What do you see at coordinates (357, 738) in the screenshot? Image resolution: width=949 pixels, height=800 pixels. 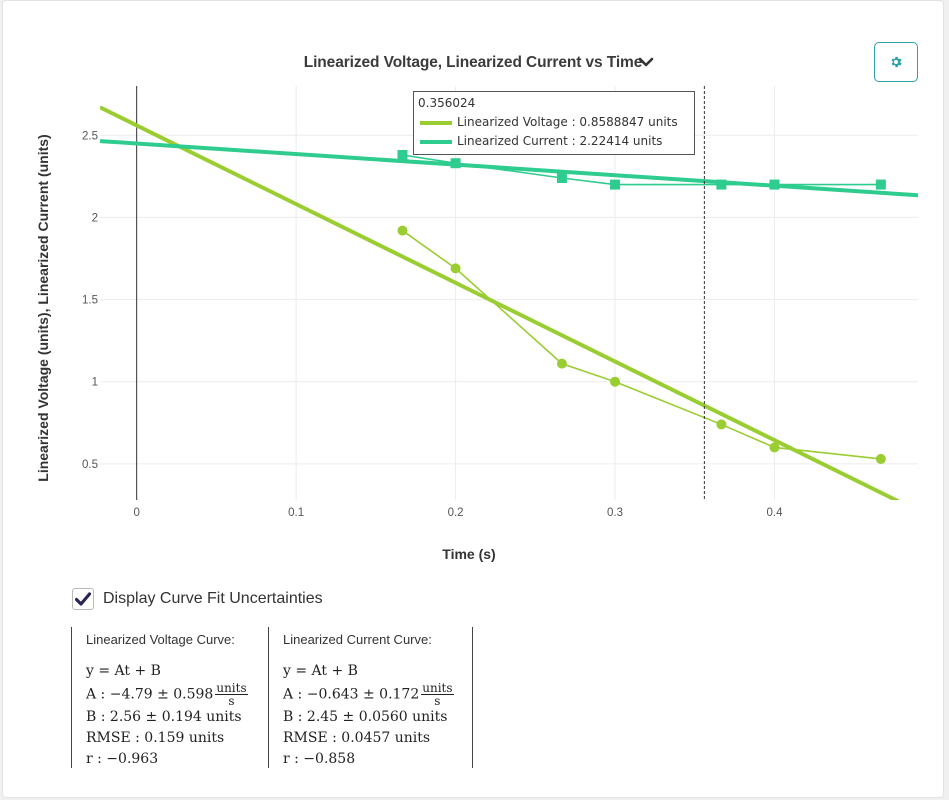 I see `current-fit-rmse: RMSE : 0.0457 units` at bounding box center [357, 738].